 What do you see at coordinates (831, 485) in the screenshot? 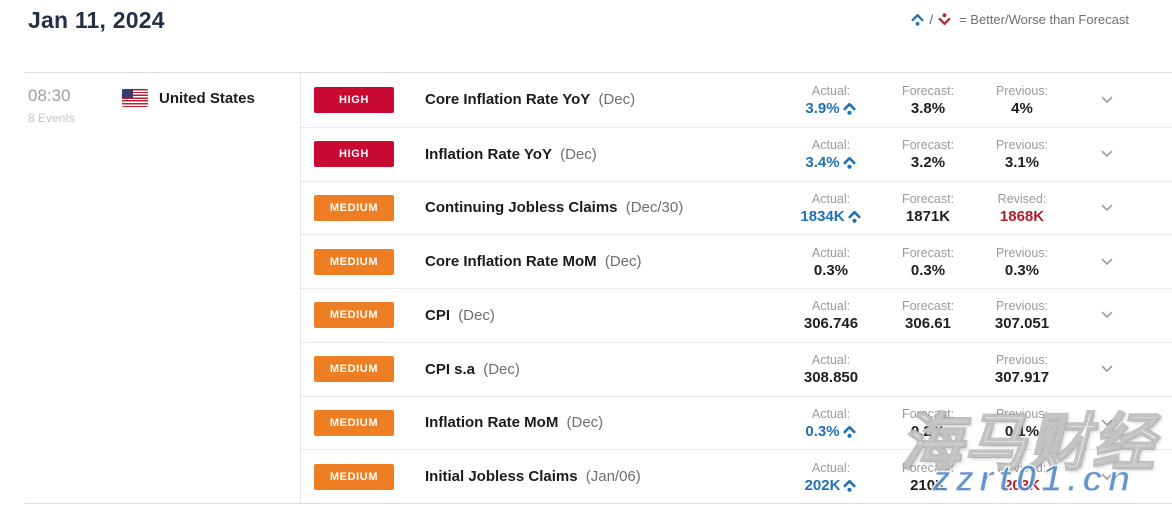
I see `actual-value: 202K` at bounding box center [831, 485].